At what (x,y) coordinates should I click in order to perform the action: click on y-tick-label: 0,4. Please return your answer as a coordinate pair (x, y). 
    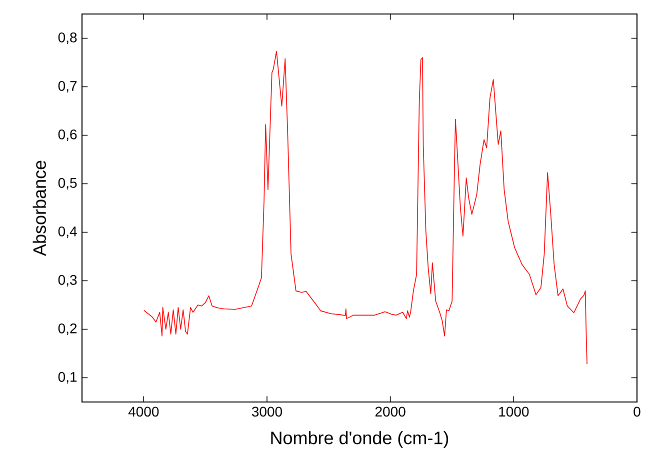
    Looking at the image, I should click on (67, 232).